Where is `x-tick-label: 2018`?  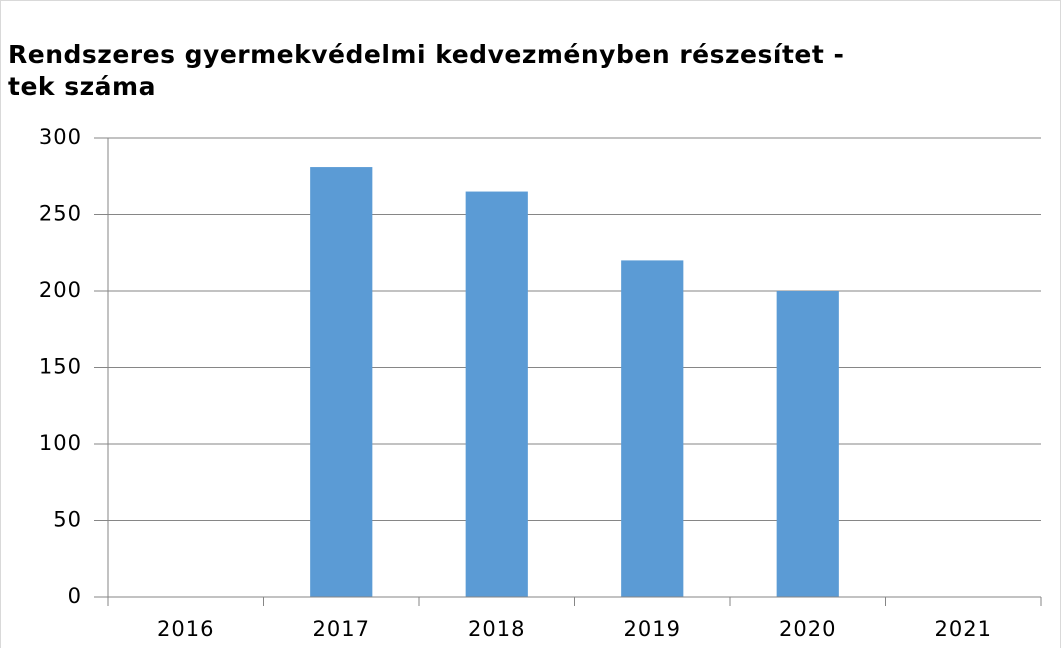 x-tick-label: 2018 is located at coordinates (496, 629).